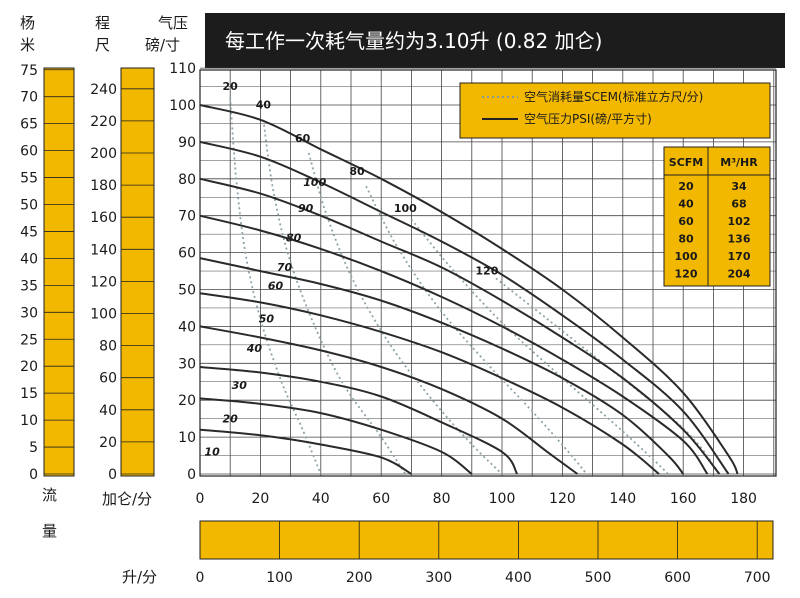 This screenshot has height=598, width=800. What do you see at coordinates (103, 122) in the screenshot?
I see `head-ft-tick-label: 220` at bounding box center [103, 122].